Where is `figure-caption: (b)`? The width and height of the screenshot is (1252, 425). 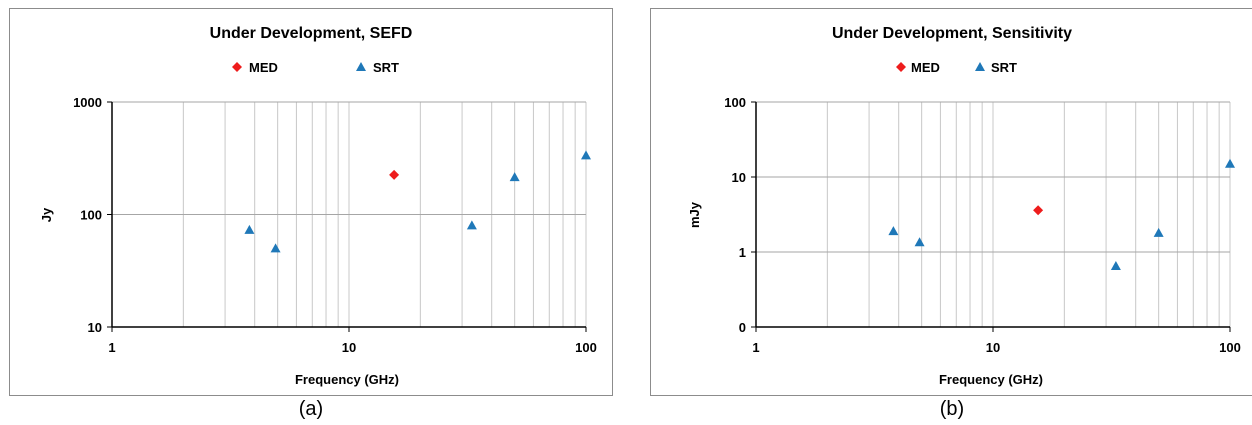
figure-caption: (b) is located at coordinates (952, 409).